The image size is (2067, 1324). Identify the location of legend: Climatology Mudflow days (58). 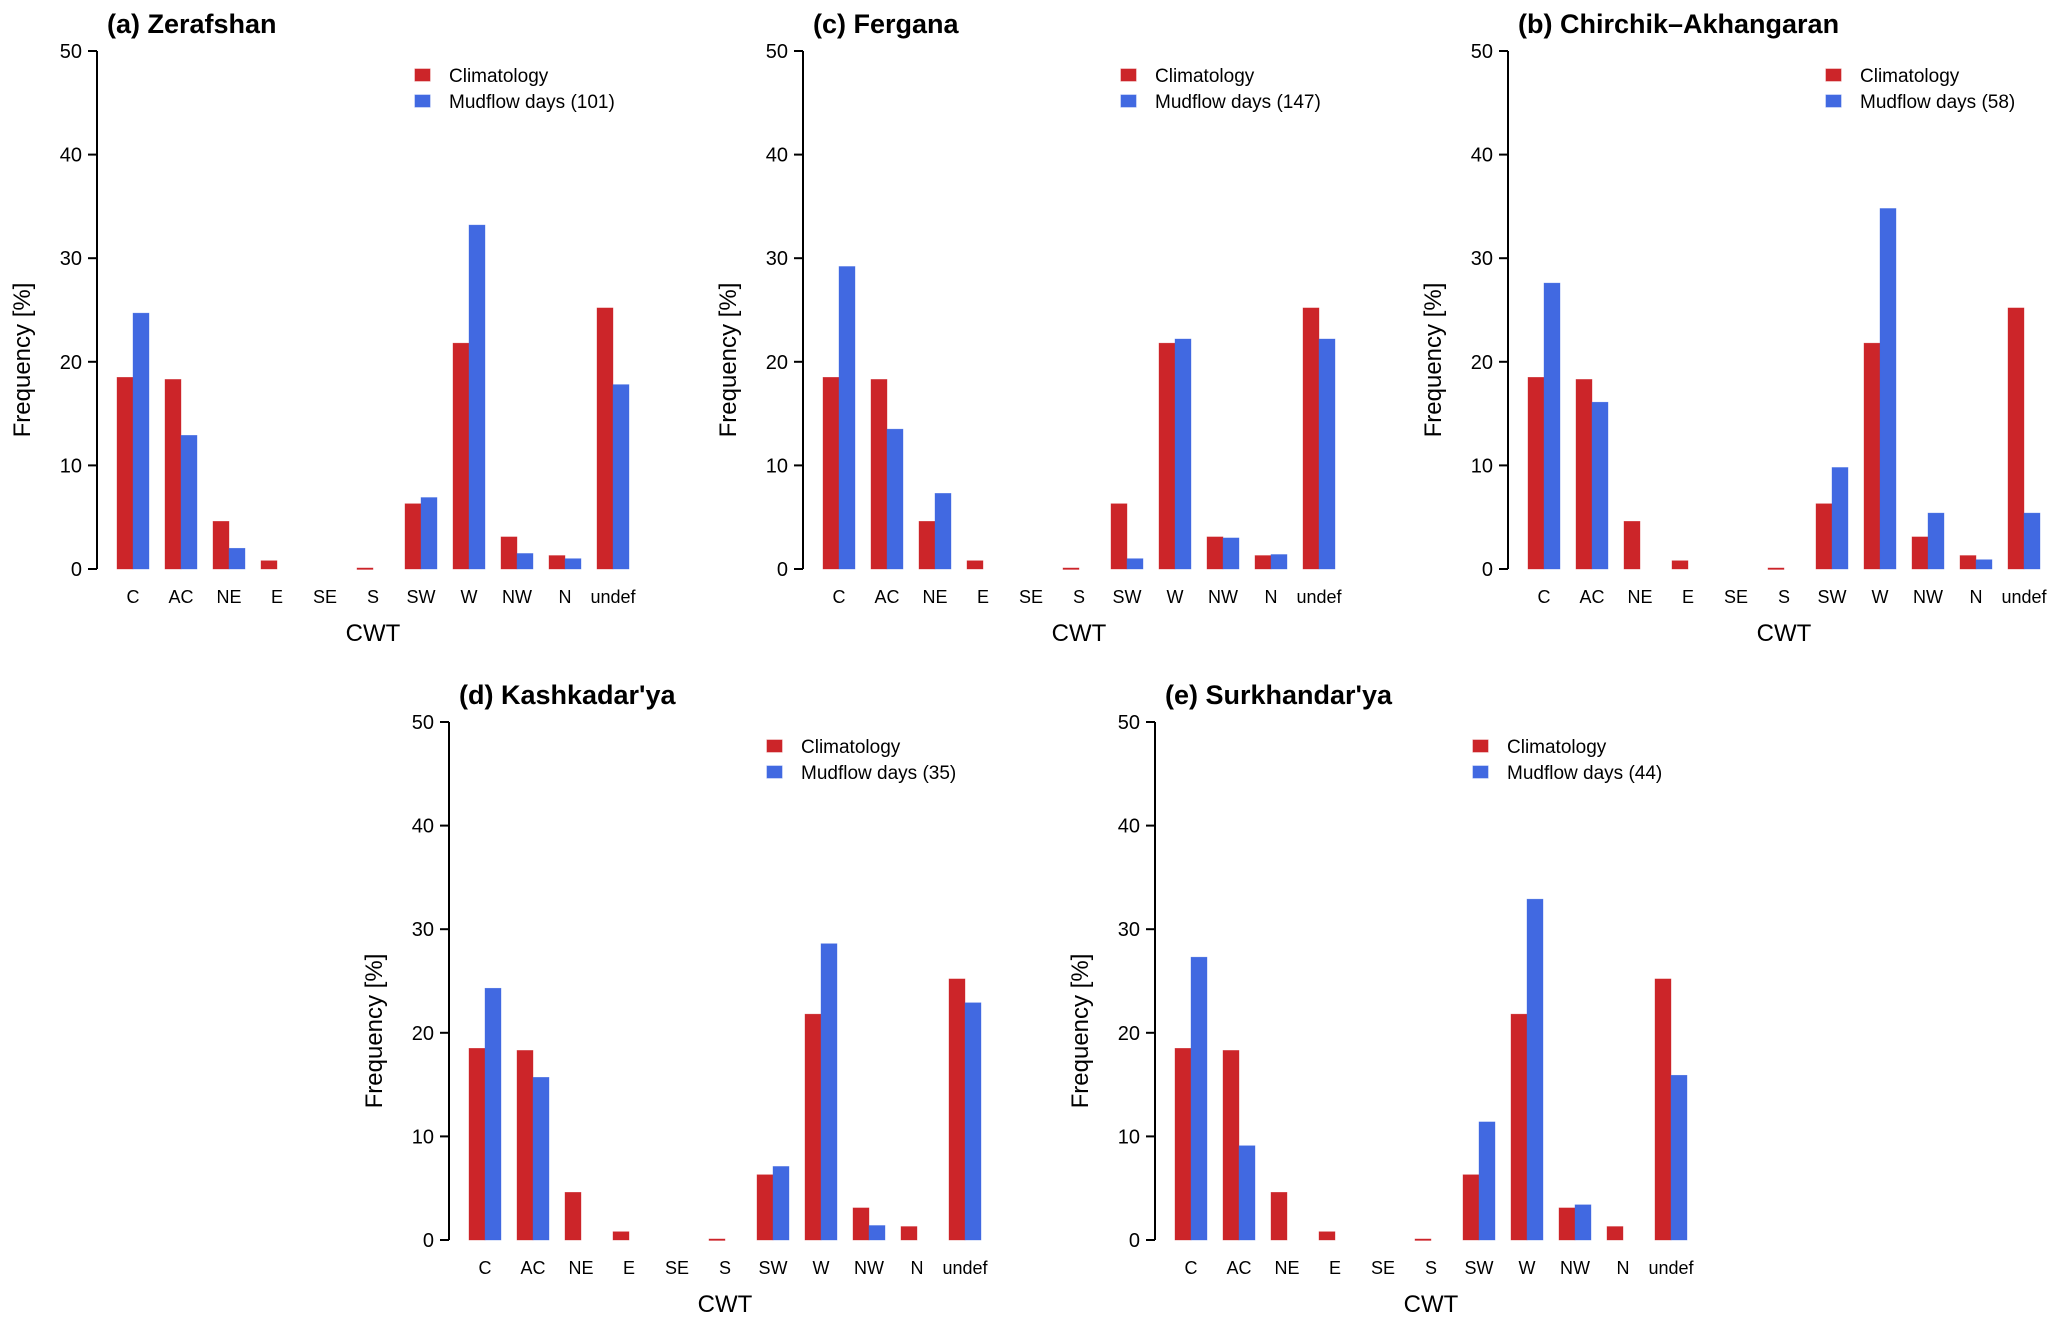
(1920, 89).